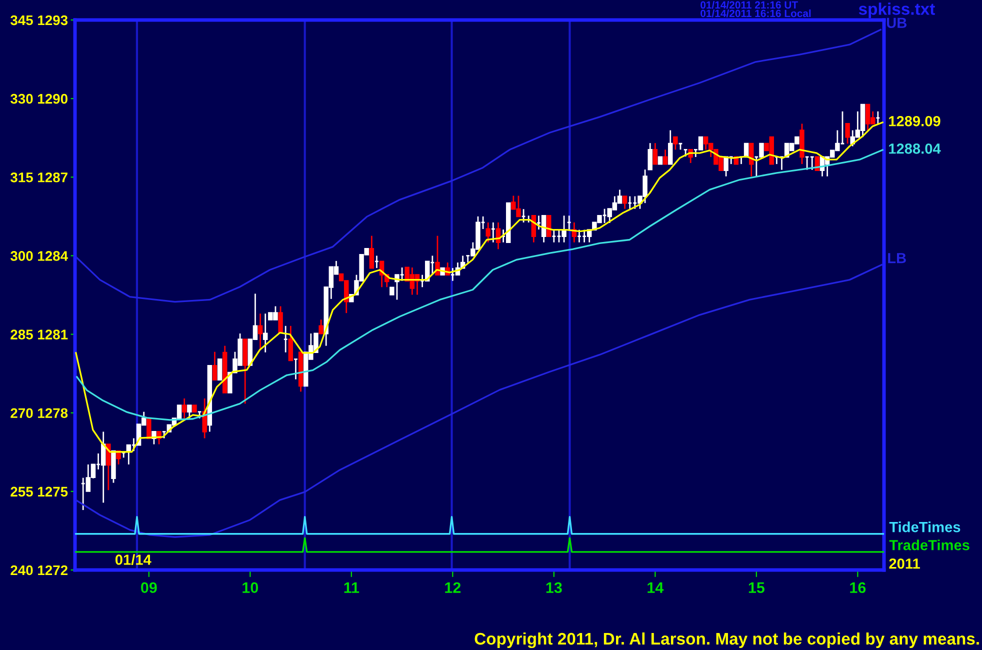 The image size is (982, 650). What do you see at coordinates (21, 177) in the screenshot?
I see `y2-tick-label: 315` at bounding box center [21, 177].